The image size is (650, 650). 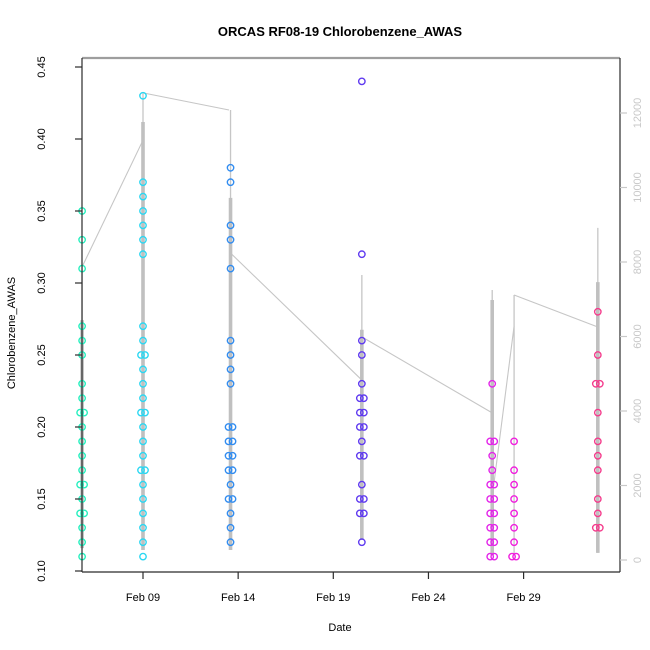 What do you see at coordinates (42, 354) in the screenshot?
I see `y-left-tick-label: 0.25` at bounding box center [42, 354].